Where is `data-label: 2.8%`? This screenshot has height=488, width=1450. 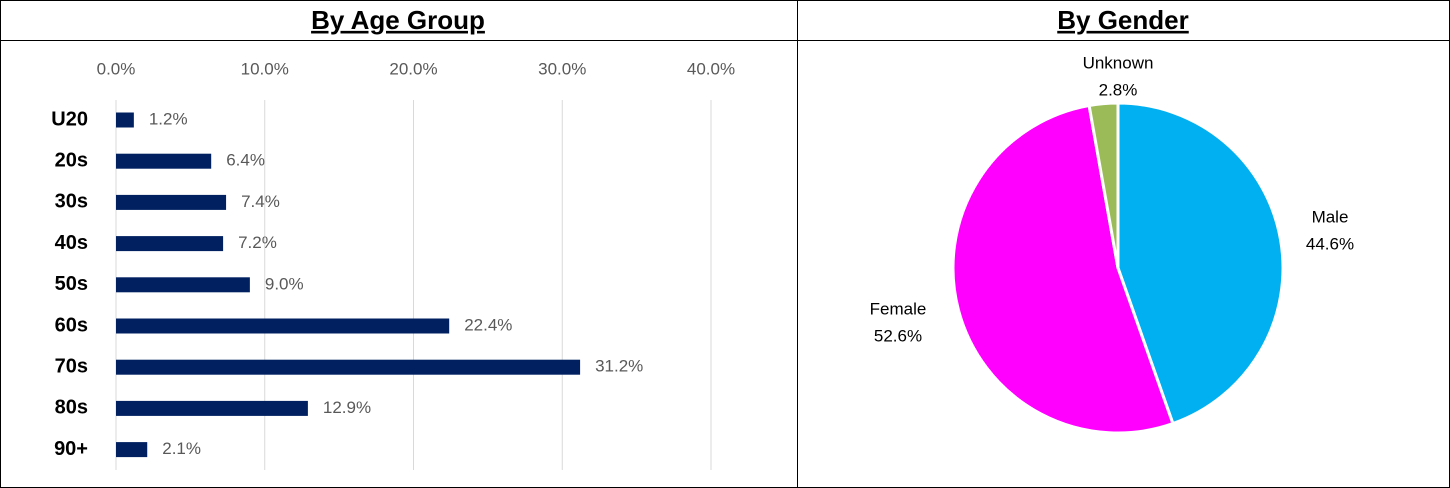
data-label: 2.8% is located at coordinates (1118, 89).